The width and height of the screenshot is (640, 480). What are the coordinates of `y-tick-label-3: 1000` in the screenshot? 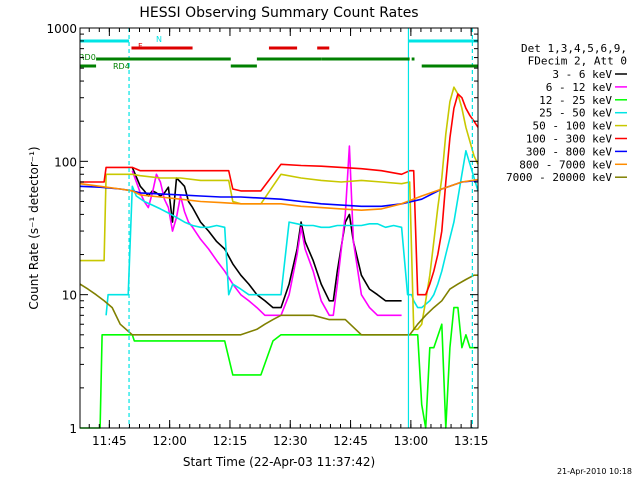 It's located at (61, 29).